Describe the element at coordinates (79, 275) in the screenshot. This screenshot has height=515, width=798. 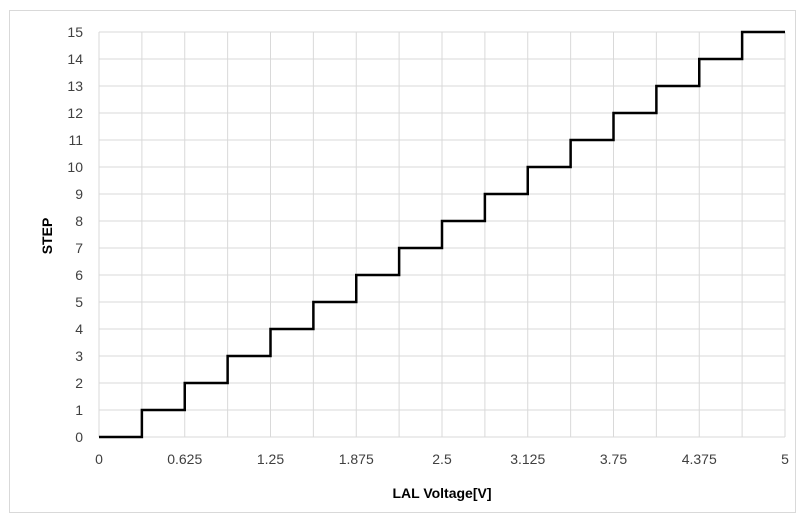
I see `y-tick-label: 6` at that location.